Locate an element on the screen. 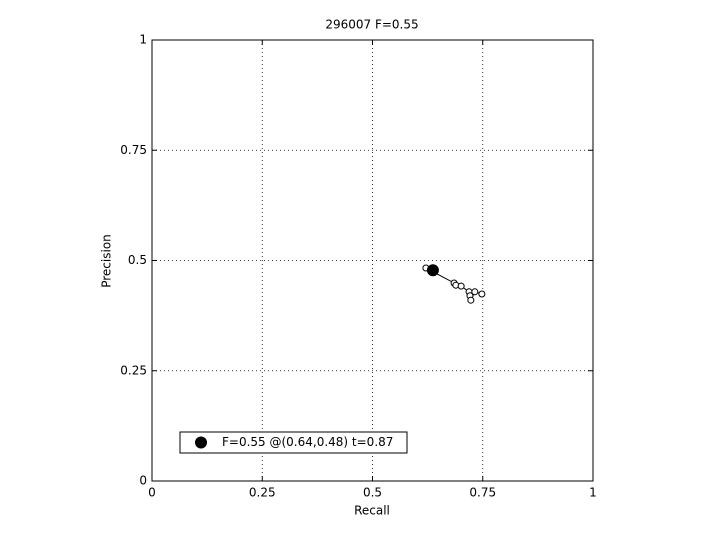 This screenshot has height=540, width=720. y-axis-label: Precision is located at coordinates (107, 261).